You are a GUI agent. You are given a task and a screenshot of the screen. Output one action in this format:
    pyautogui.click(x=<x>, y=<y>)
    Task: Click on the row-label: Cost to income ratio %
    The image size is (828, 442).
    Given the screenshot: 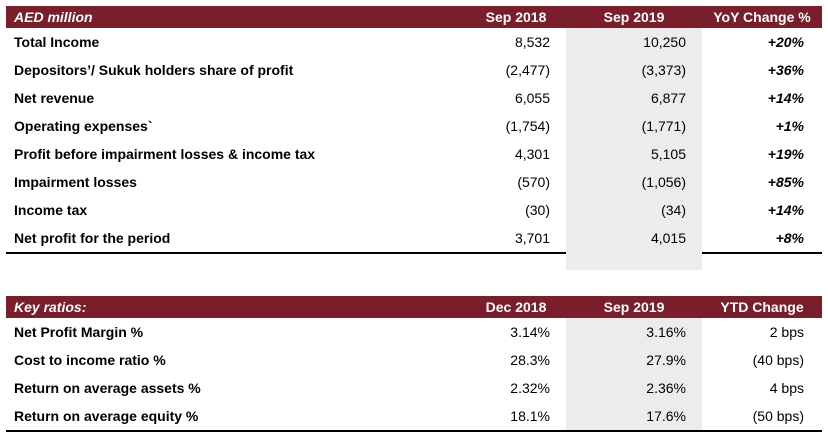 What is the action you would take?
    pyautogui.click(x=90, y=360)
    